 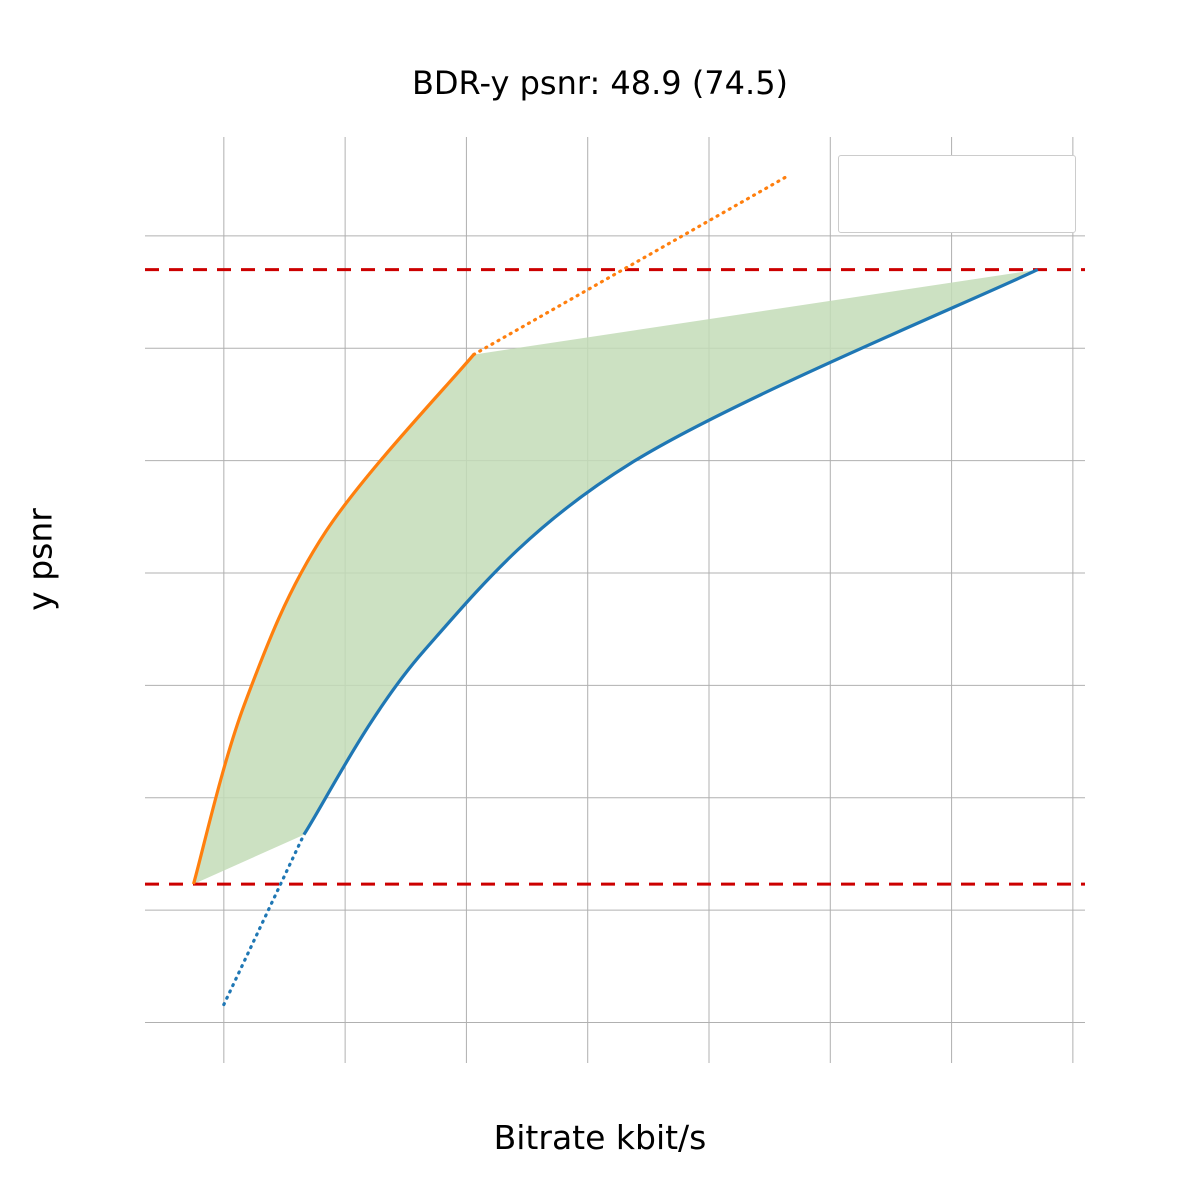 What do you see at coordinates (333, 619) in the screenshot?
I see `series-line-S3-T15-VTM` at bounding box center [333, 619].